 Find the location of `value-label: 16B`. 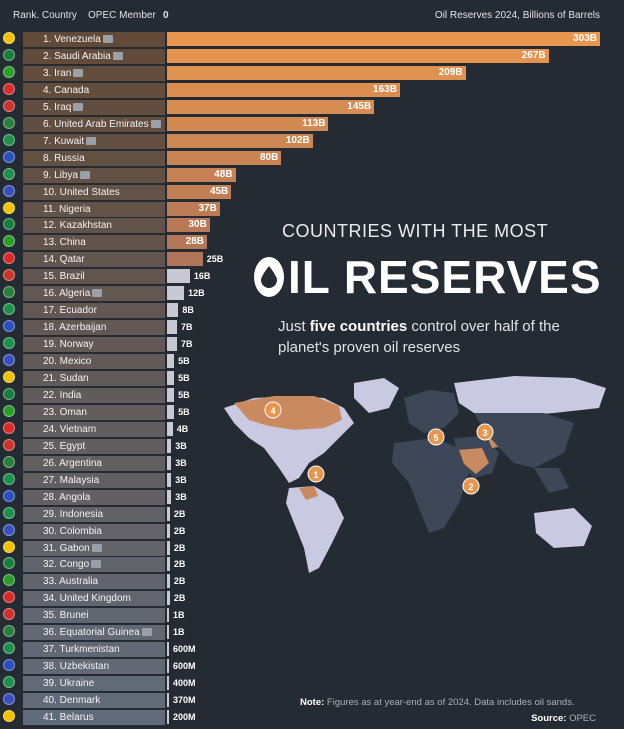

value-label: 16B is located at coordinates (202, 276).